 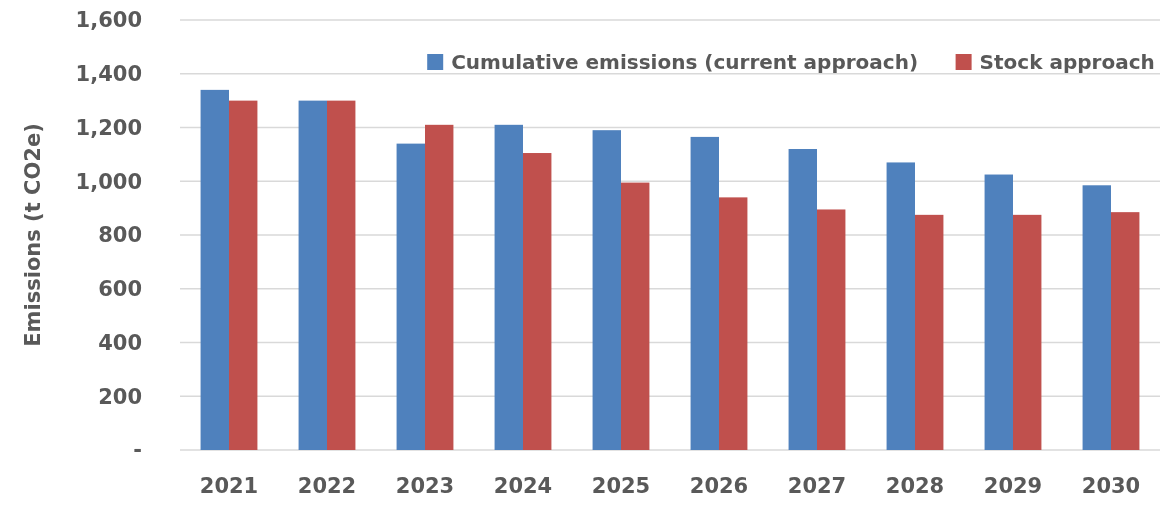 What do you see at coordinates (1013, 486) in the screenshot?
I see `x-tick-label: 2029` at bounding box center [1013, 486].